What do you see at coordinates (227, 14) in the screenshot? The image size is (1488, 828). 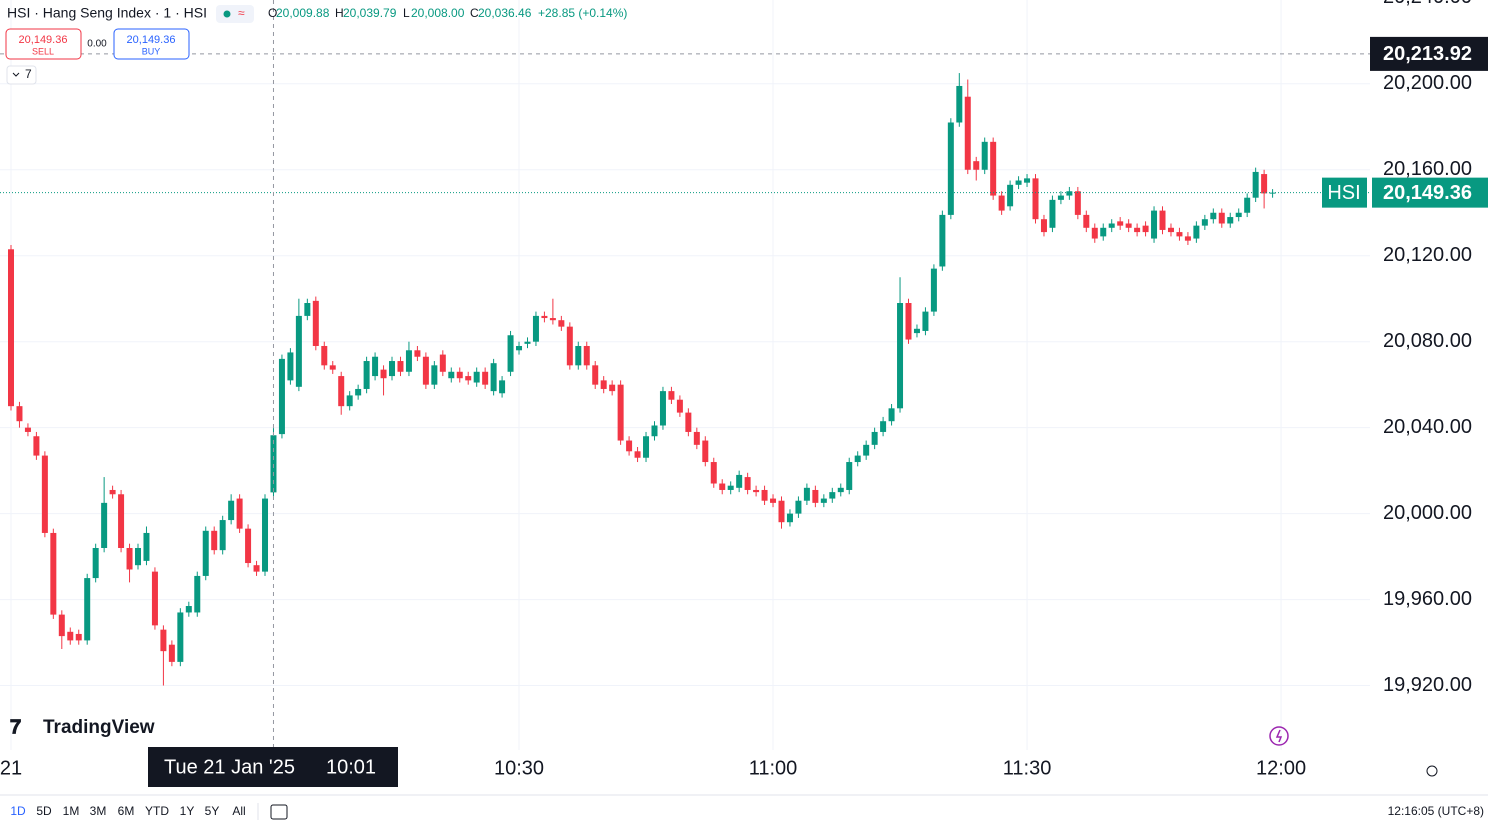 I see `market-open-dot` at bounding box center [227, 14].